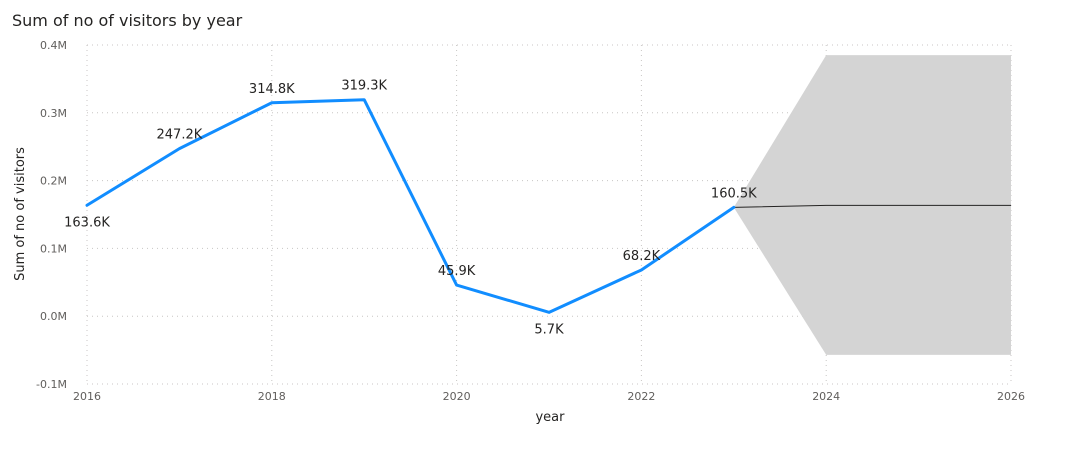 The height and width of the screenshot is (450, 1079). Describe the element at coordinates (272, 89) in the screenshot. I see `data-label: 314.8K` at that location.